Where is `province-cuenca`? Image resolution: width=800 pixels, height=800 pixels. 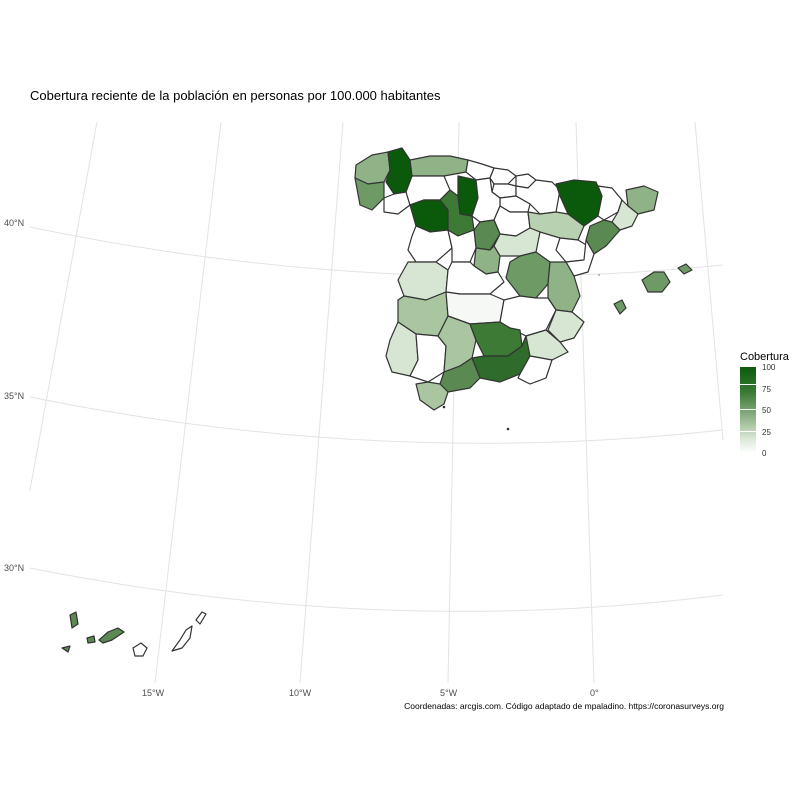 province-cuenca is located at coordinates (528, 275).